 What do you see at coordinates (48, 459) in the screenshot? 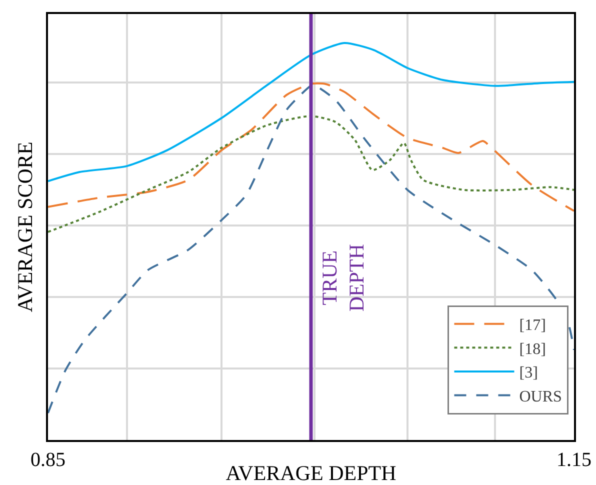
I see `x-tick-label: 0.85` at bounding box center [48, 459].